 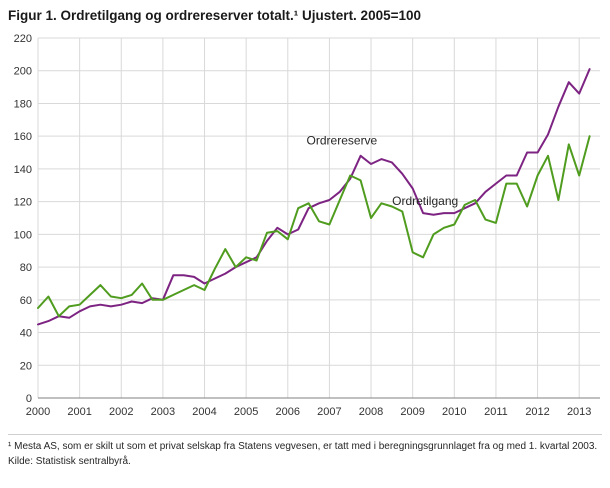 I want to click on source-line: Kilde: Statistisk sentralbyrå., so click(x=69, y=462).